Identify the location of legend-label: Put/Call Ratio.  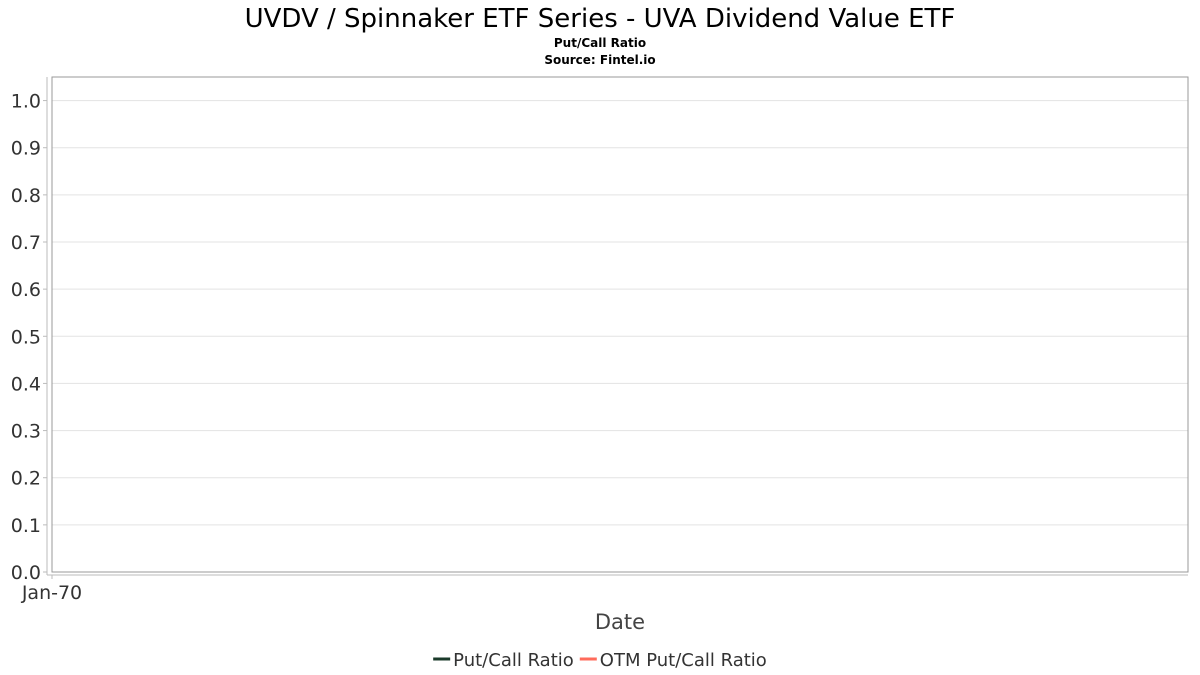
(513, 660).